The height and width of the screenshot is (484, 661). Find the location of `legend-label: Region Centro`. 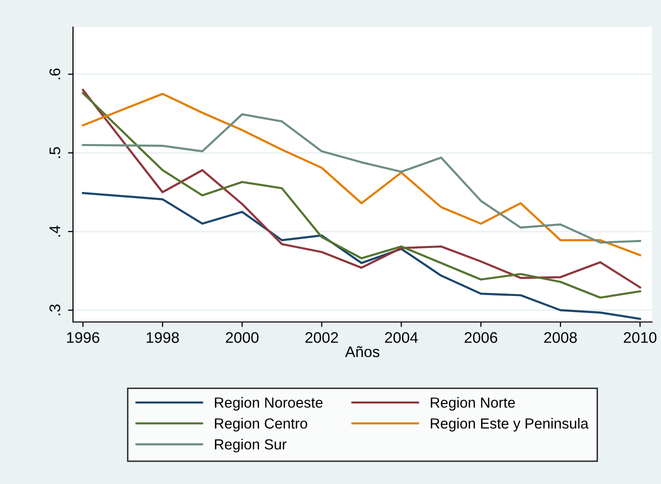

legend-label: Region Centro is located at coordinates (261, 425).